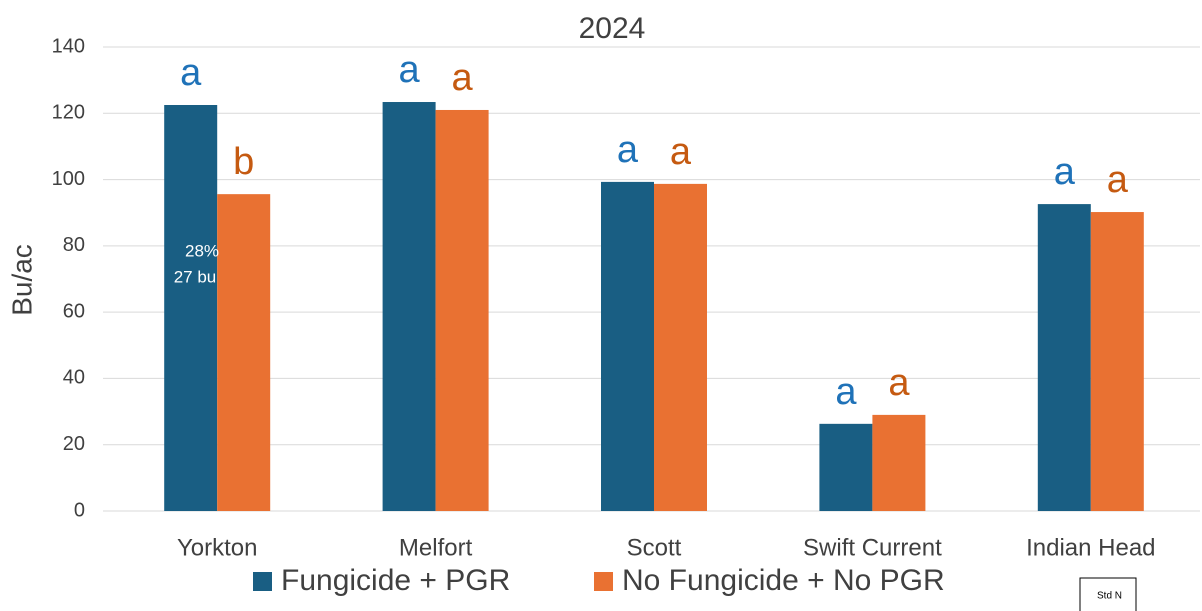 The width and height of the screenshot is (1202, 611). Describe the element at coordinates (217, 547) in the screenshot. I see `x-tick-label: Yorkton` at that location.